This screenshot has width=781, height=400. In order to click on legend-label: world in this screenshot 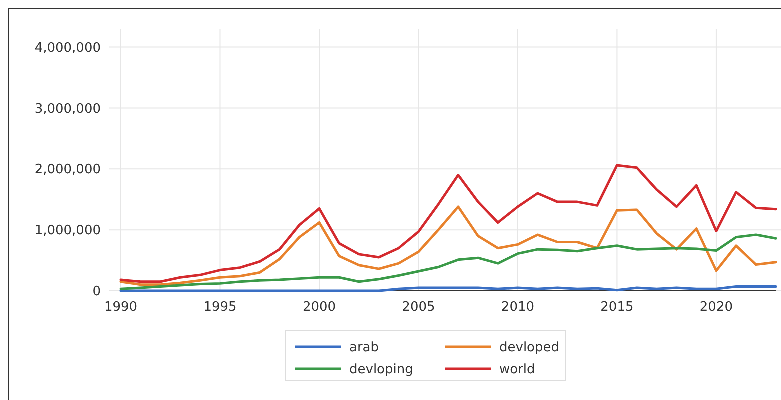, I will do `click(518, 370)`.